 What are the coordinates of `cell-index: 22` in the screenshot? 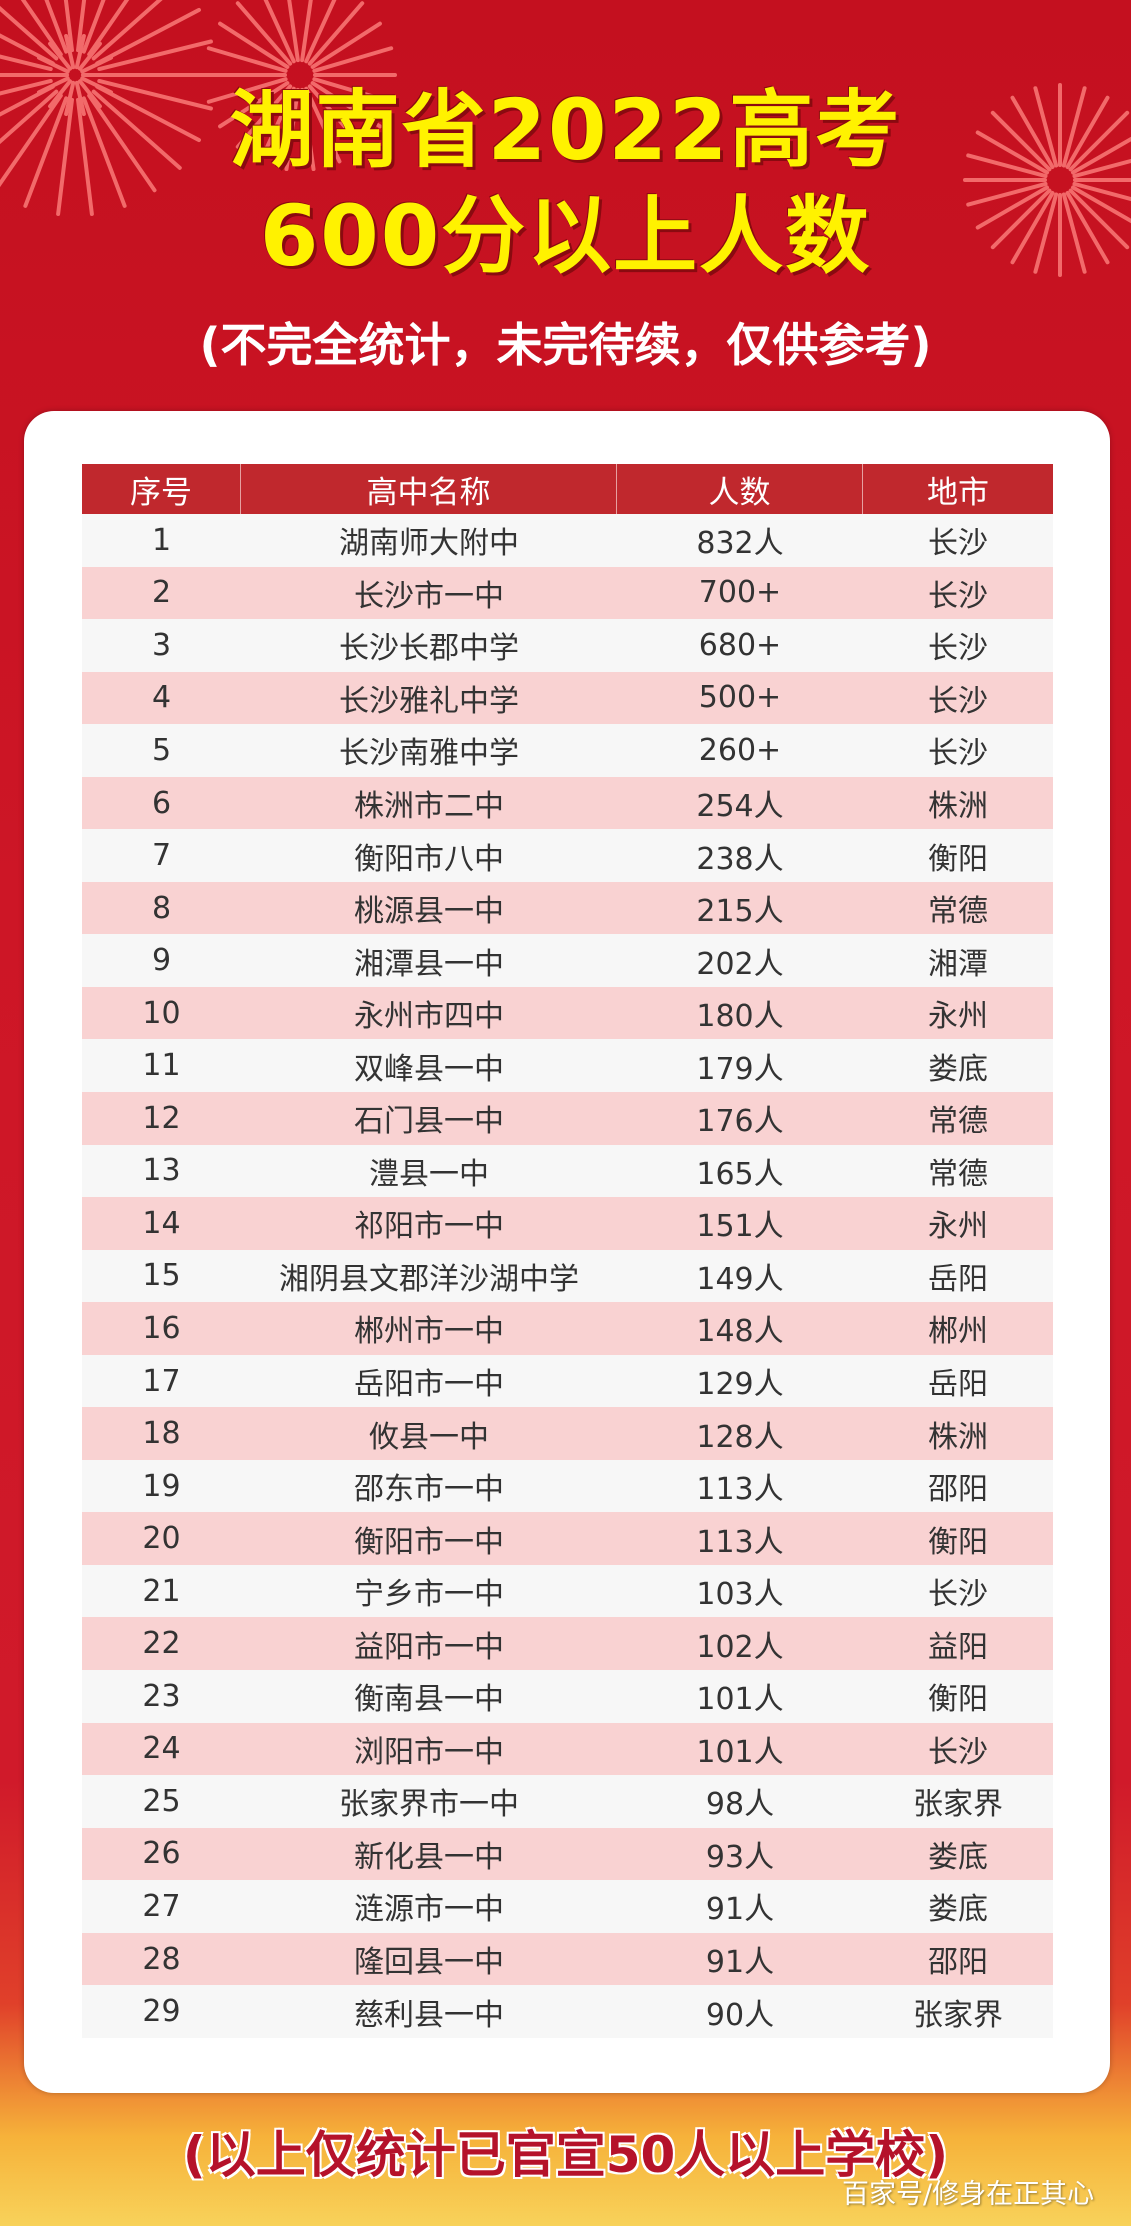 It's located at (161, 1644).